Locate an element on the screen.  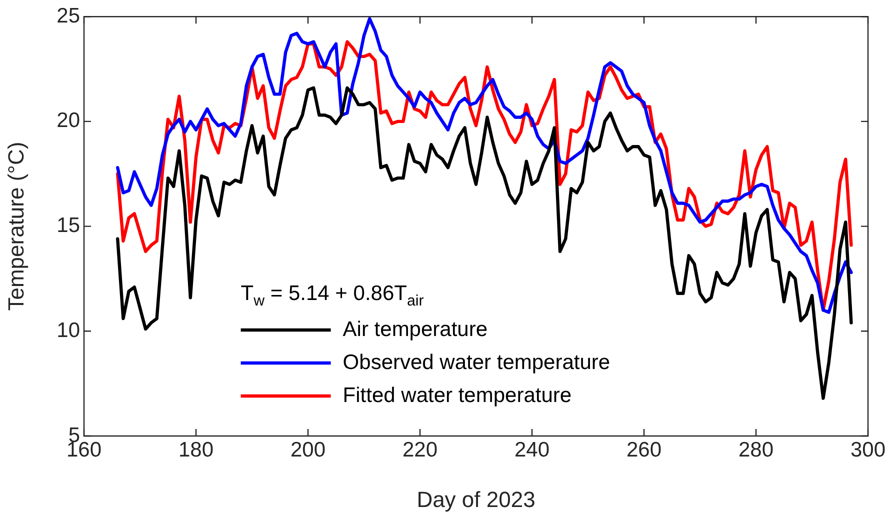
x-tick-label: 200 is located at coordinates (308, 450).